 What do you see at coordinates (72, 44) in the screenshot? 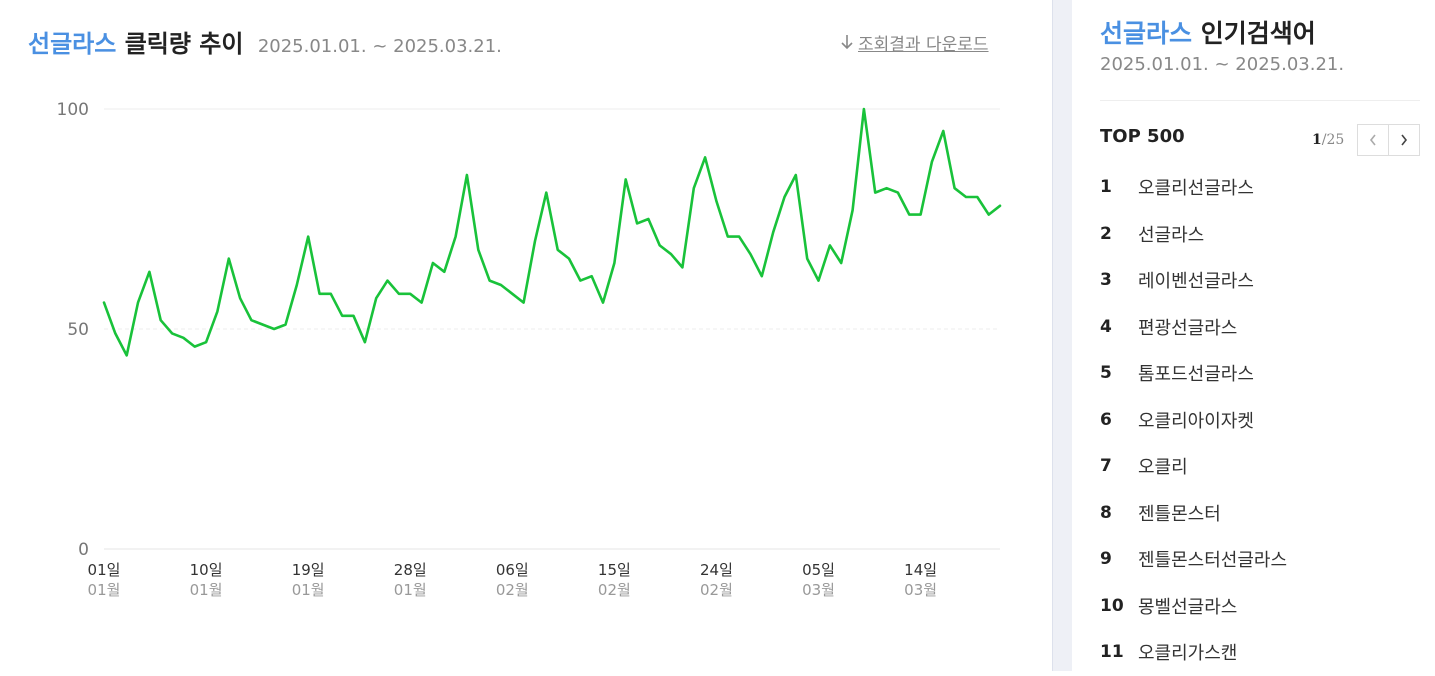
I see `chart-title-keyword: 선글라스` at bounding box center [72, 44].